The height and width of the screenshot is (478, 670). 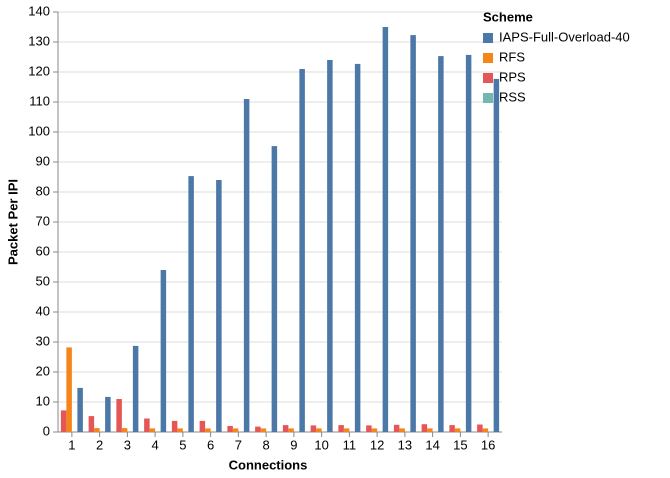 What do you see at coordinates (39, 10) in the screenshot?
I see `y-tick-label: 140` at bounding box center [39, 10].